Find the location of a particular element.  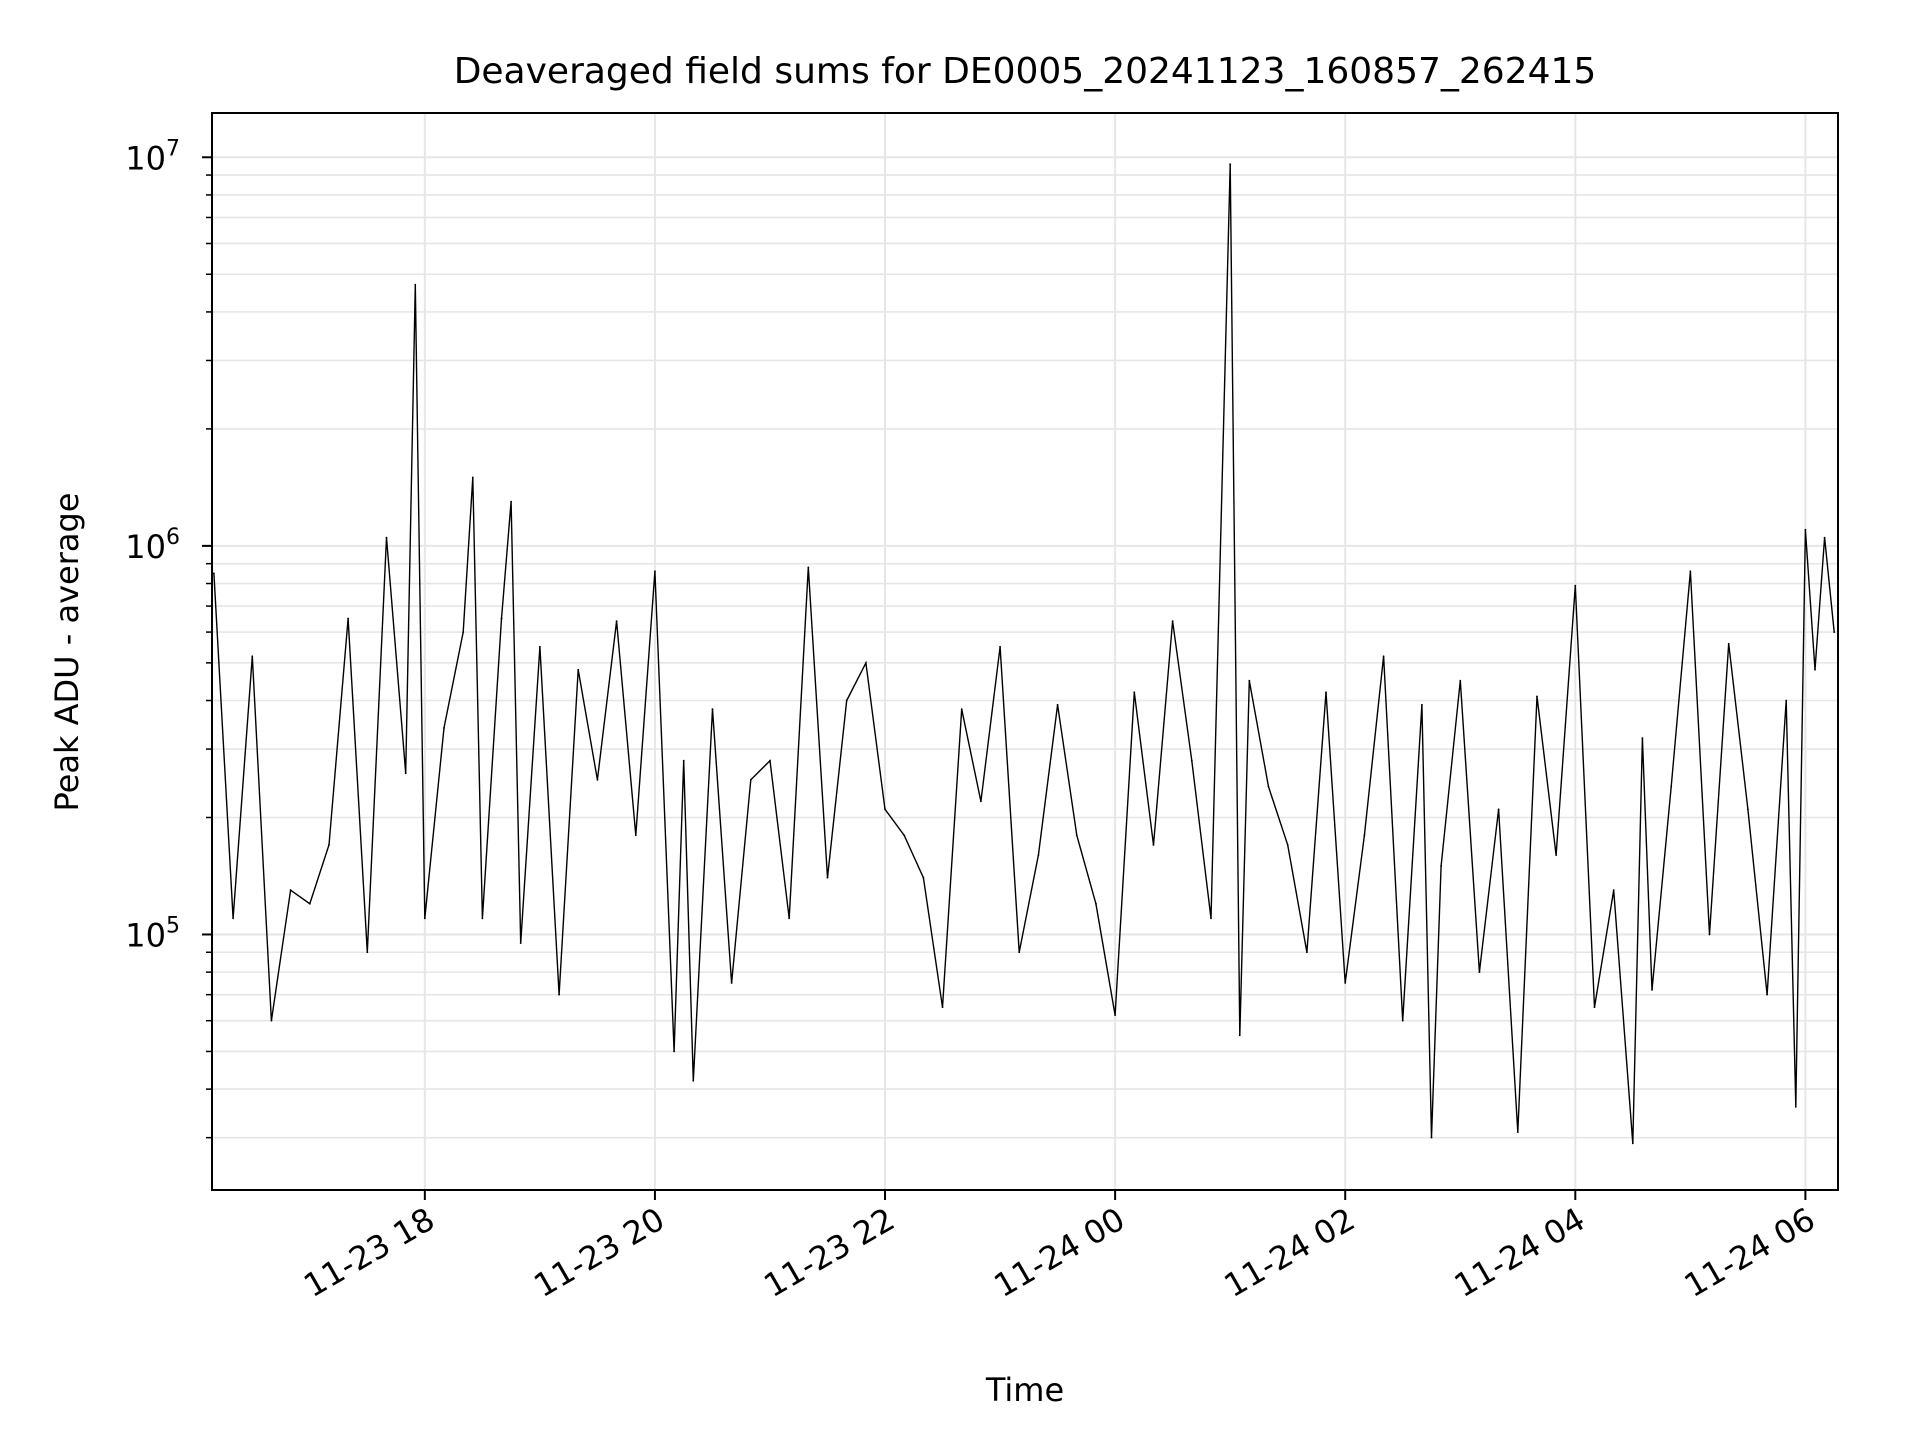

y-tick-label: 106 is located at coordinates (152, 545).